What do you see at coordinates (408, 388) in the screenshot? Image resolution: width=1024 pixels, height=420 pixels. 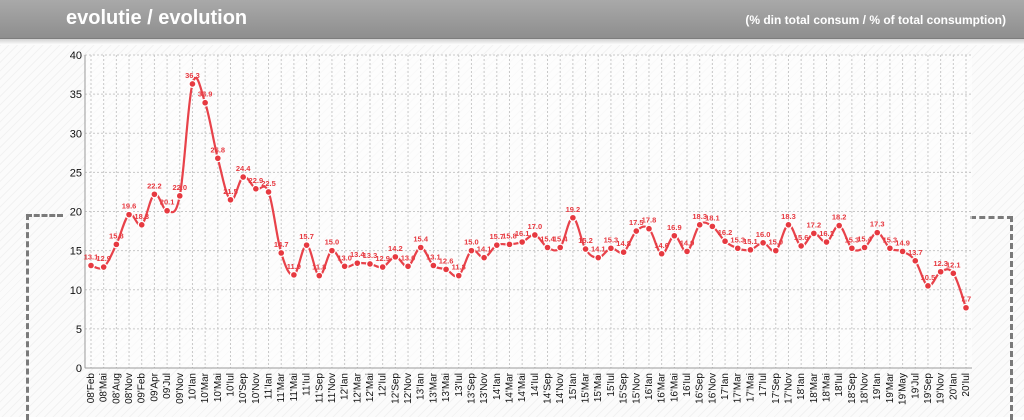 I see `x-tick-label: 12'Nov` at bounding box center [408, 388].